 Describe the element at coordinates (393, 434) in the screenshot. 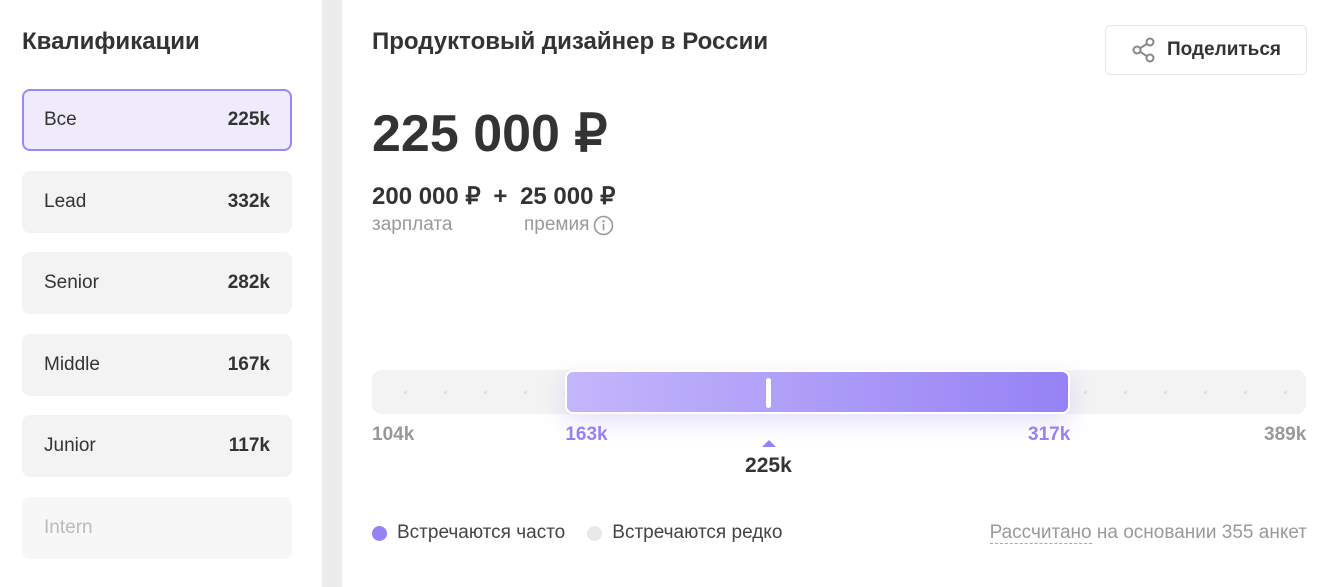

I see `range-min-label: 104k` at that location.